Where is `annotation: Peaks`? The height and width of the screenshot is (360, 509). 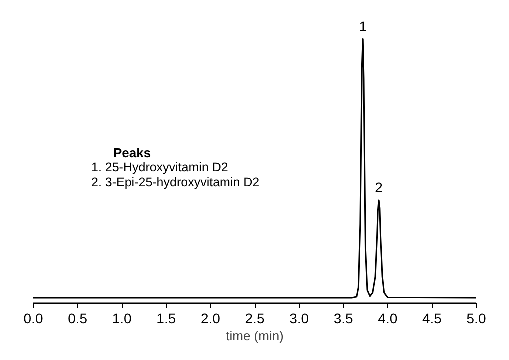
annotation: Peaks is located at coordinates (133, 153).